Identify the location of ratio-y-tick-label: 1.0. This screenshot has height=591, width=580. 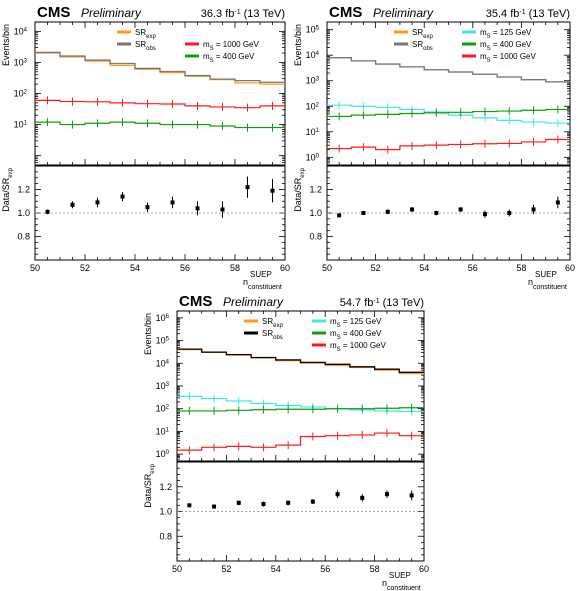
(315, 213).